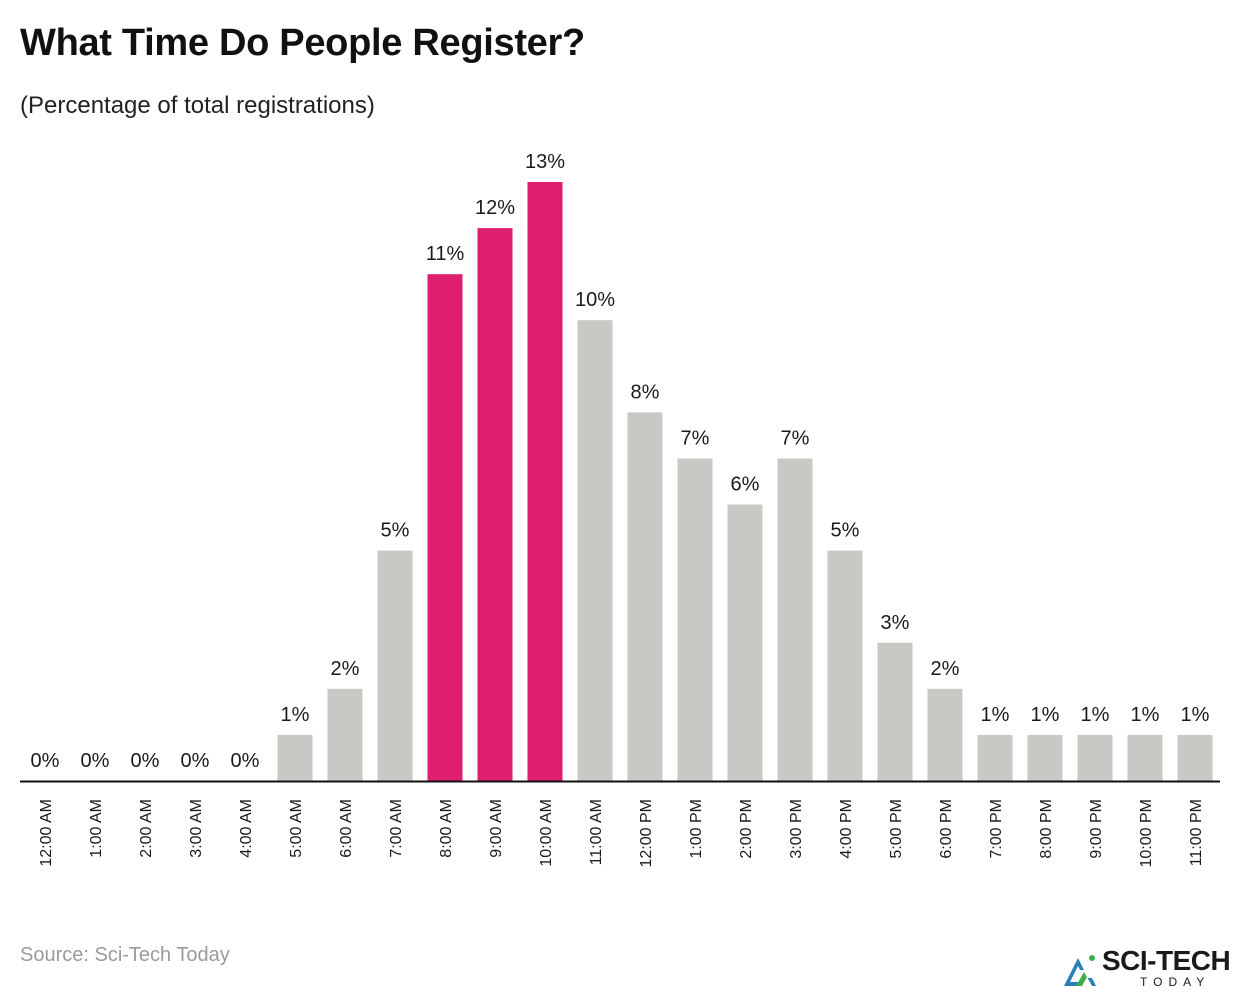 This screenshot has height=992, width=1240. I want to click on logo-subtext: TODAY, so click(1175, 982).